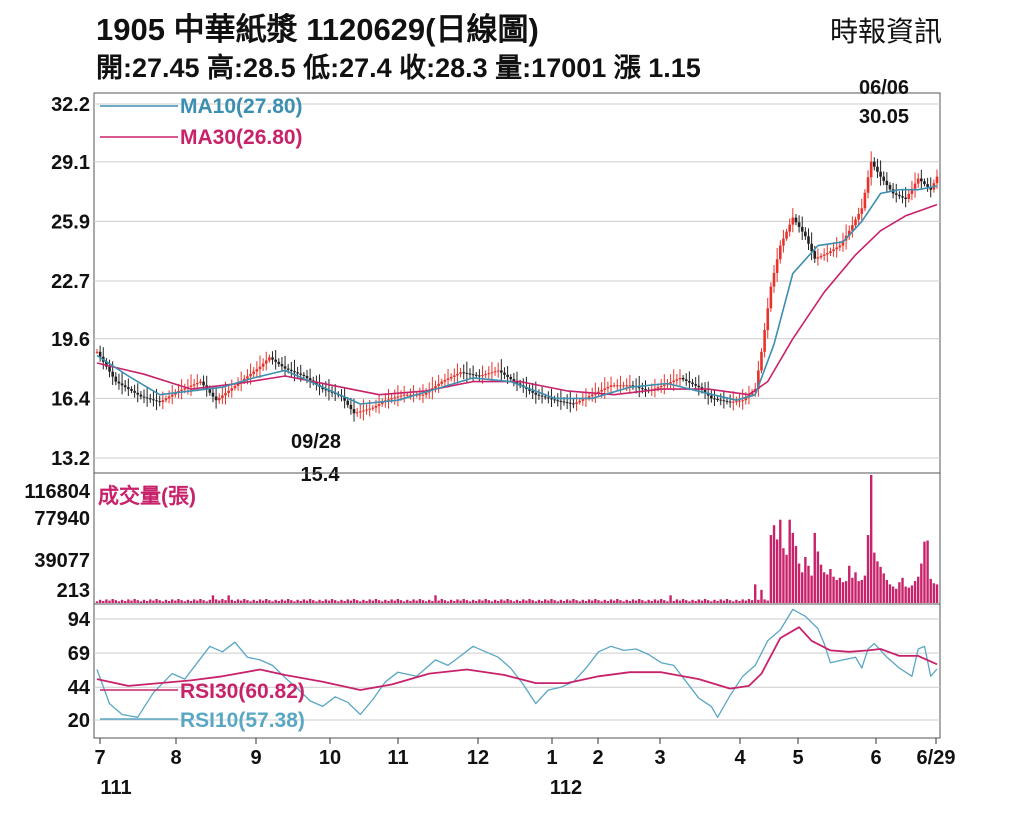  Describe the element at coordinates (255, 758) in the screenshot. I see `x-tick-label: 9` at that location.